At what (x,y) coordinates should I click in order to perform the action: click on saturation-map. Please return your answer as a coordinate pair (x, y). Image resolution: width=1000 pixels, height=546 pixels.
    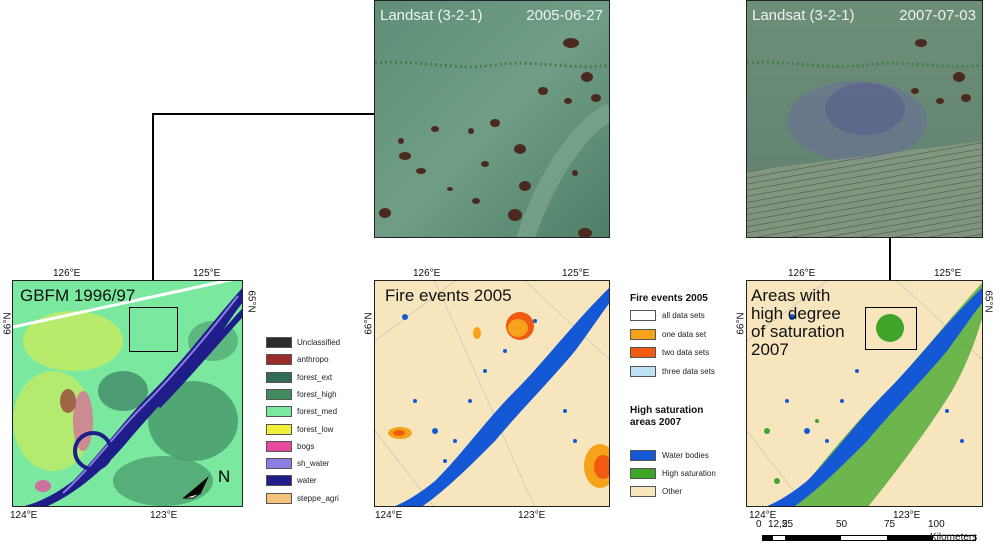
    Looking at the image, I should click on (864, 393).